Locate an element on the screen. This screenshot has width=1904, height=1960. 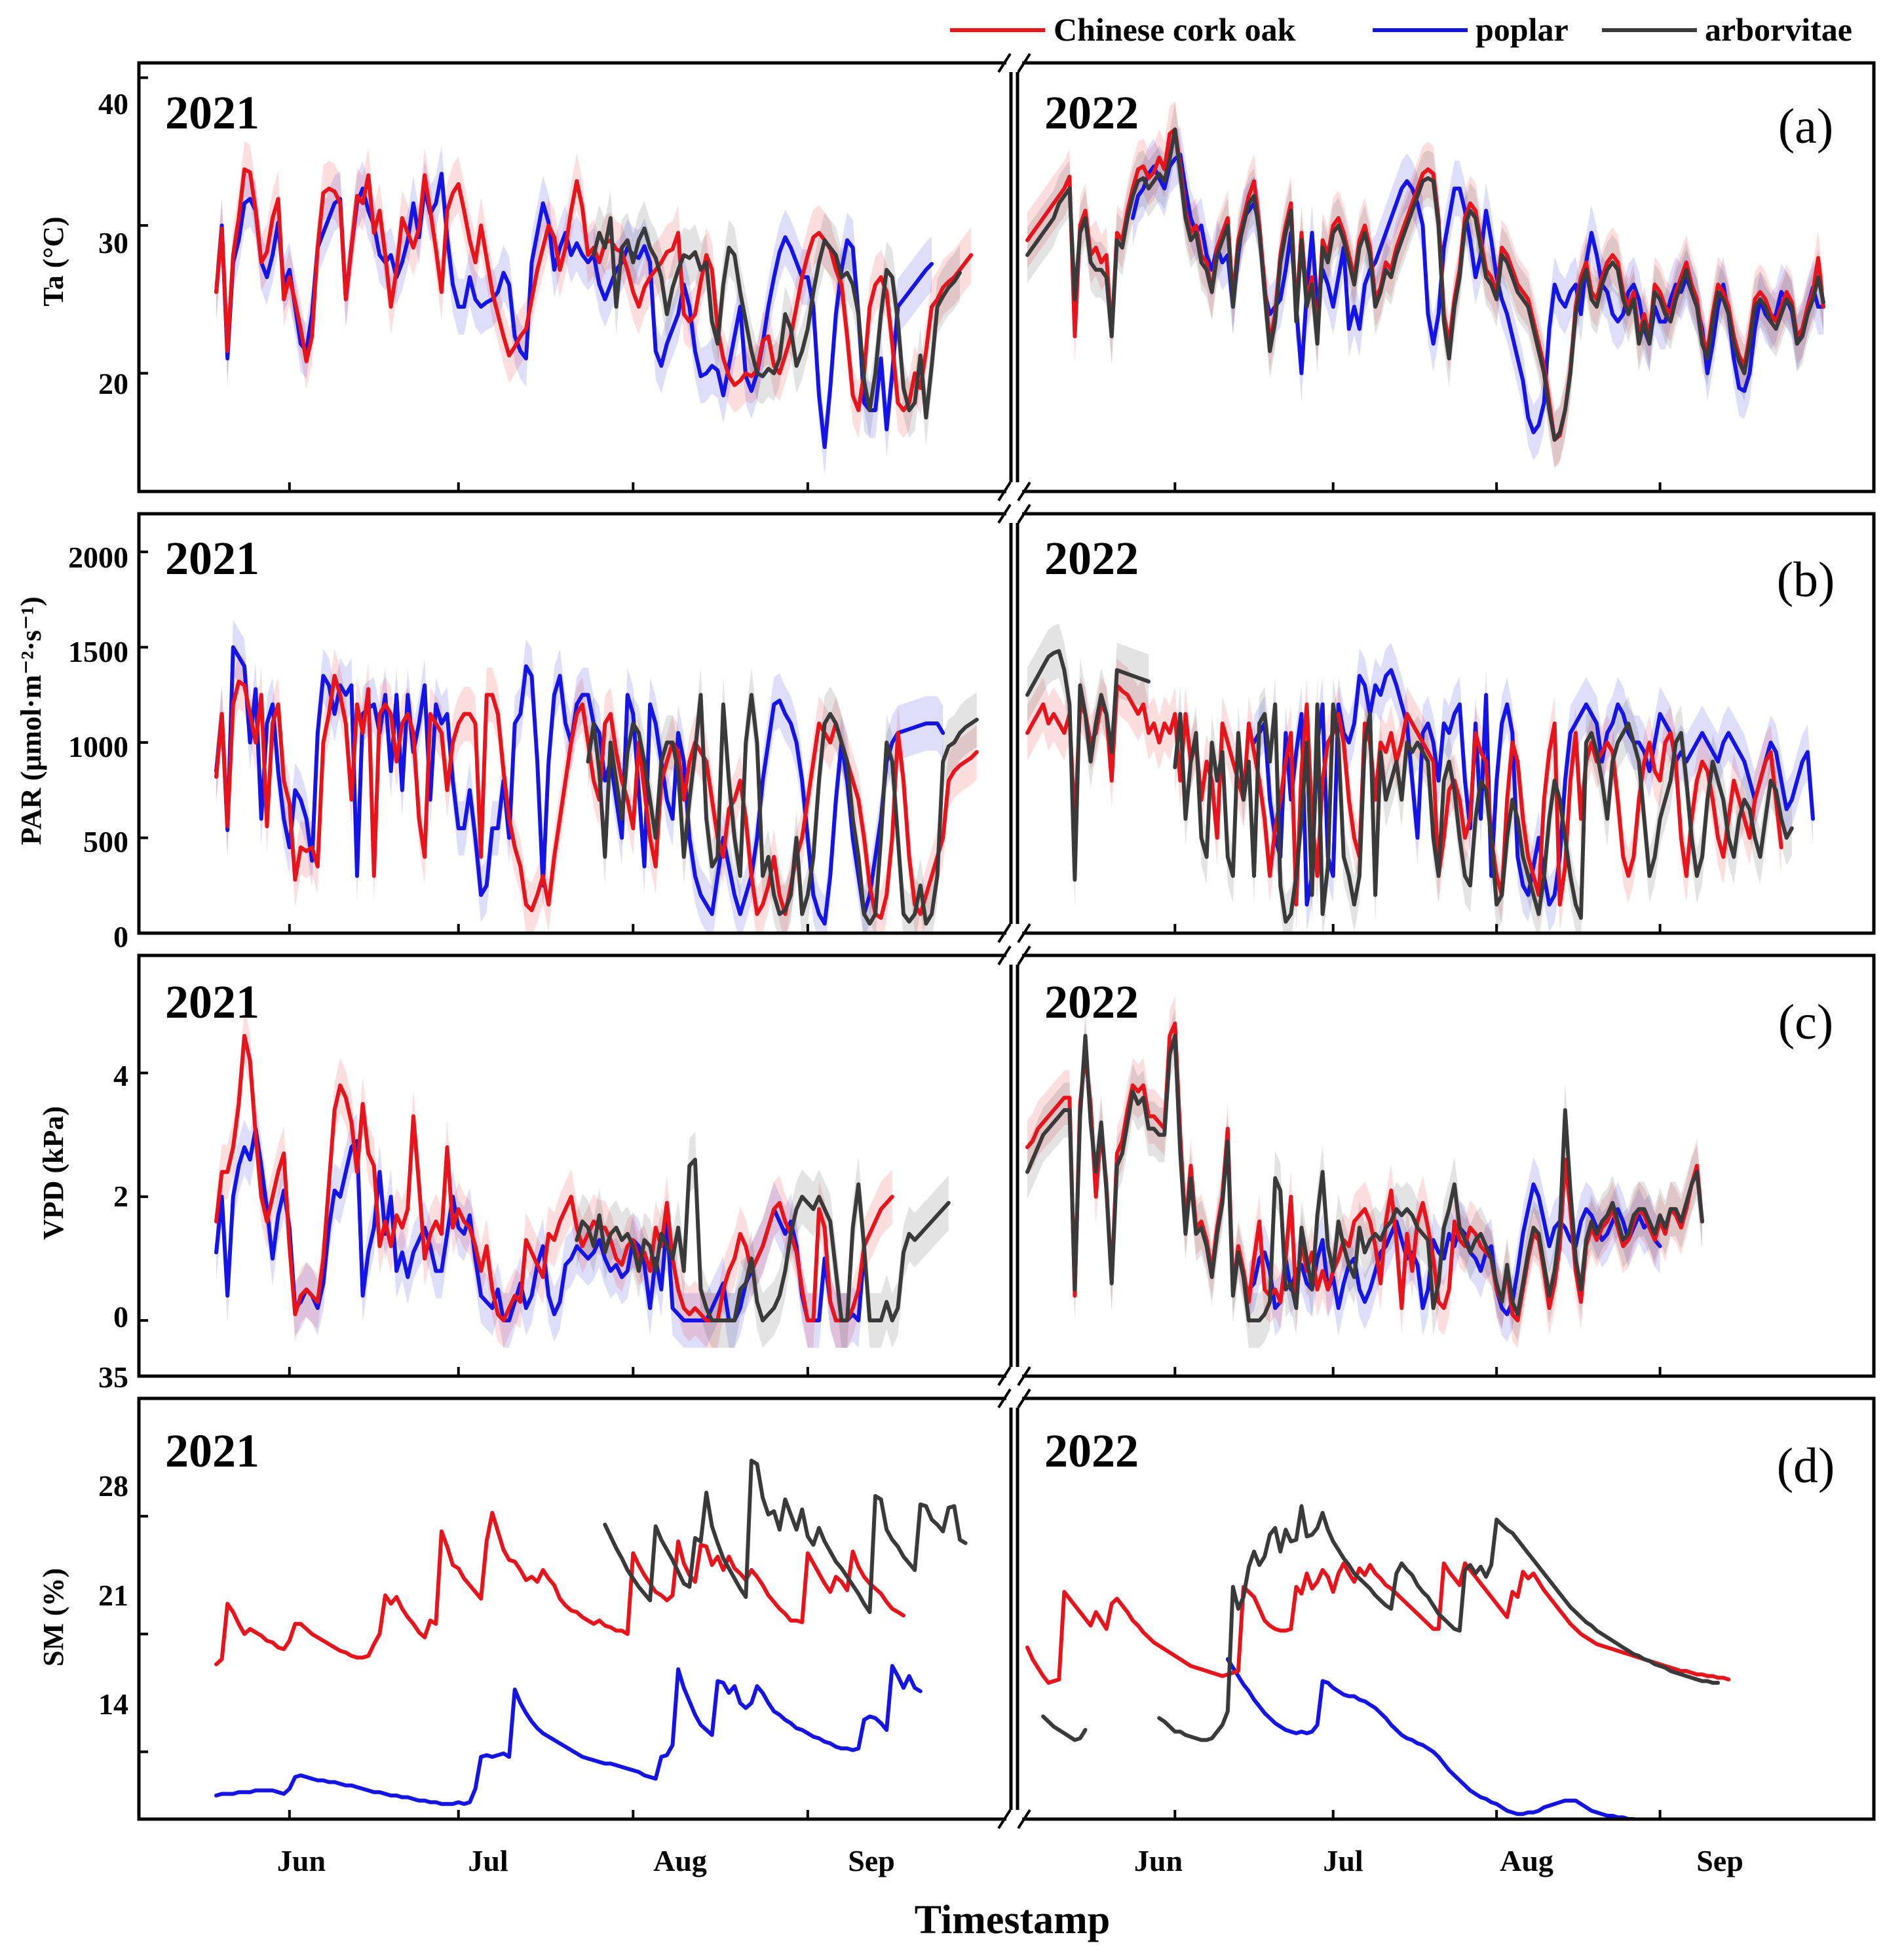
panel-c-year-2021 is located at coordinates (575, 1165).